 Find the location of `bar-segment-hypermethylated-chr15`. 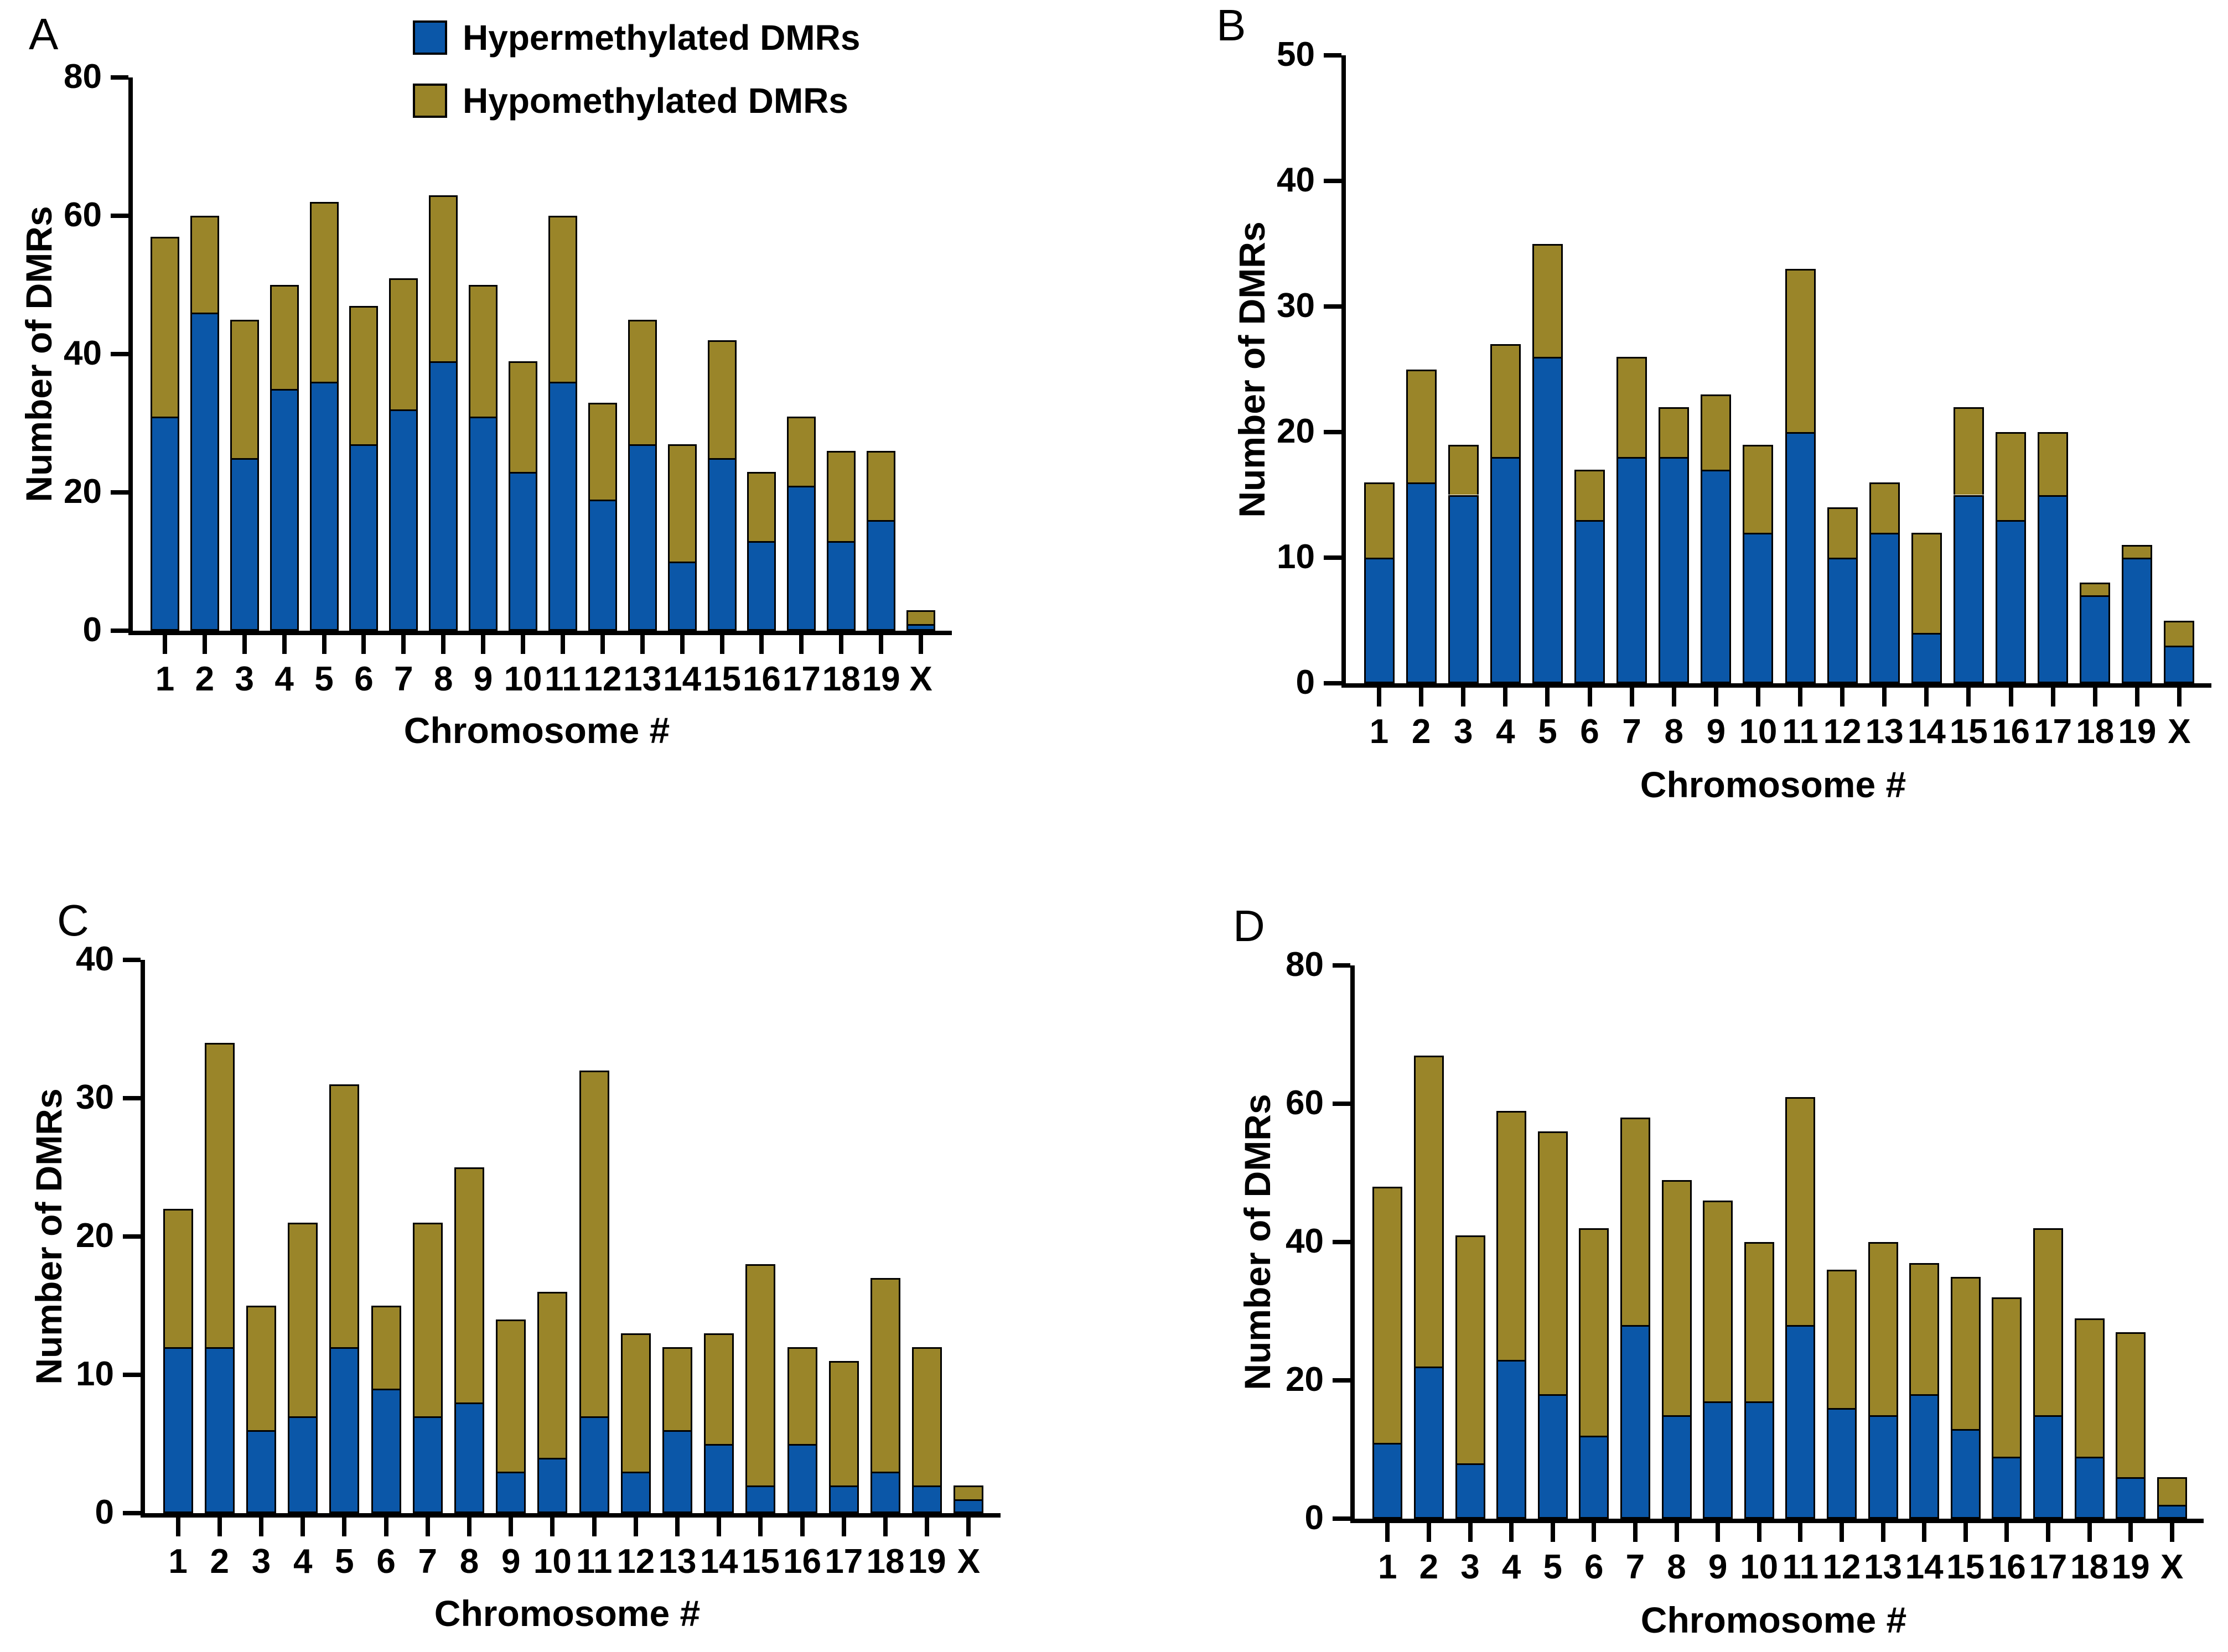

bar-segment-hypermethylated-chr15 is located at coordinates (1965, 1473).